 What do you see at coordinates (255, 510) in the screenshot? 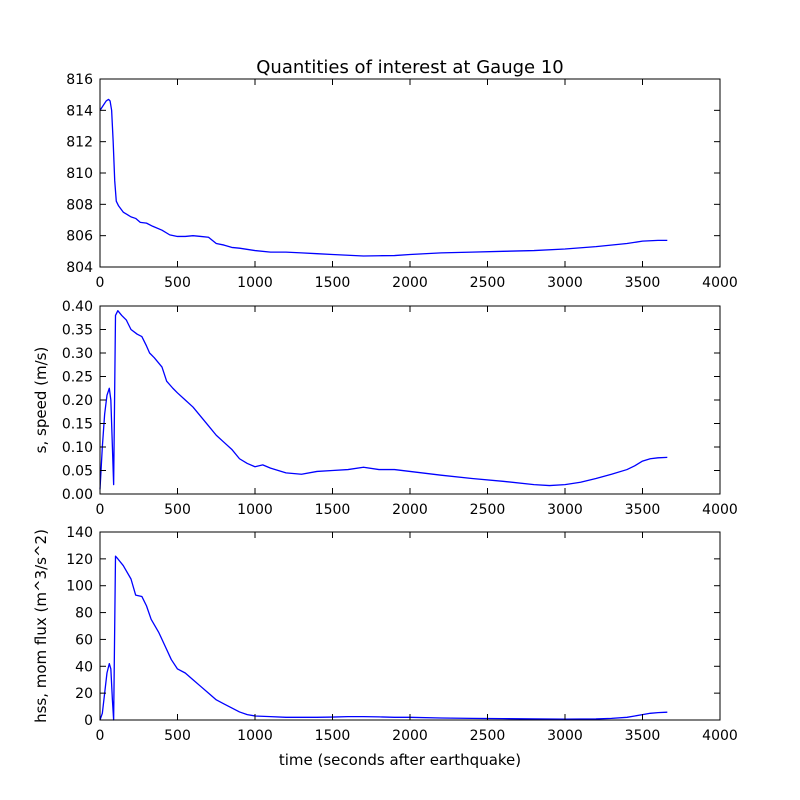
I see `x-tick-label-2-2: 1000` at bounding box center [255, 510].